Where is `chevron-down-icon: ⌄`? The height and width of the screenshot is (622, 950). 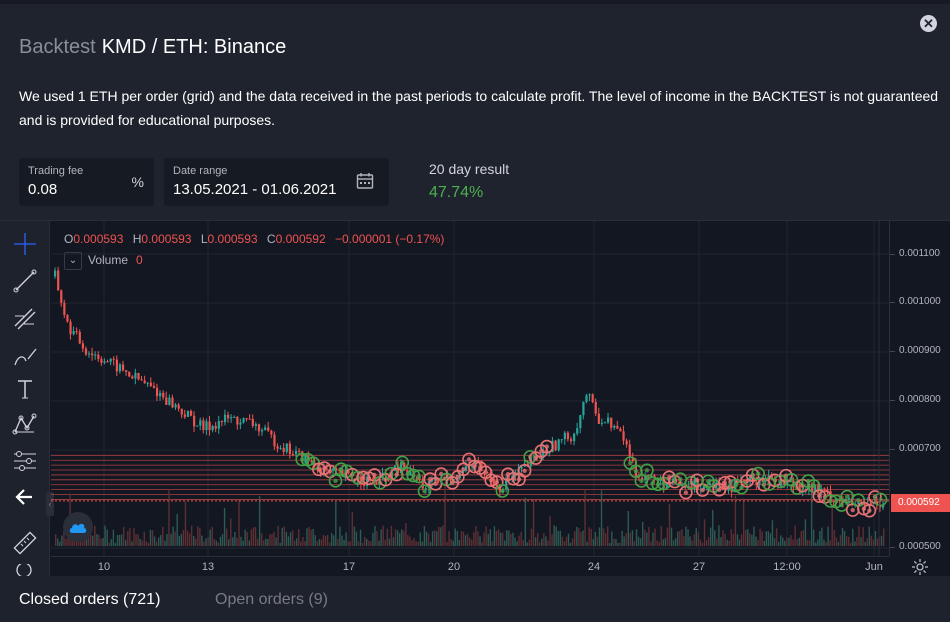 chevron-down-icon: ⌄ is located at coordinates (73, 260).